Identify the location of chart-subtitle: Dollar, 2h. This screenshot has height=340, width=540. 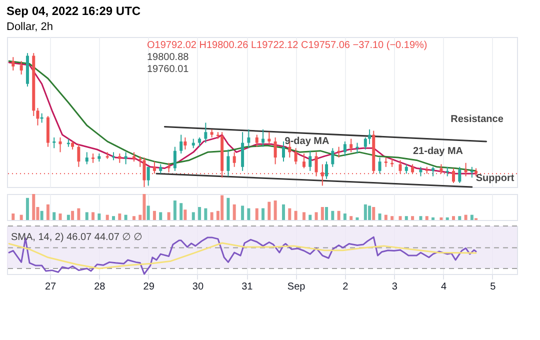
(29, 27).